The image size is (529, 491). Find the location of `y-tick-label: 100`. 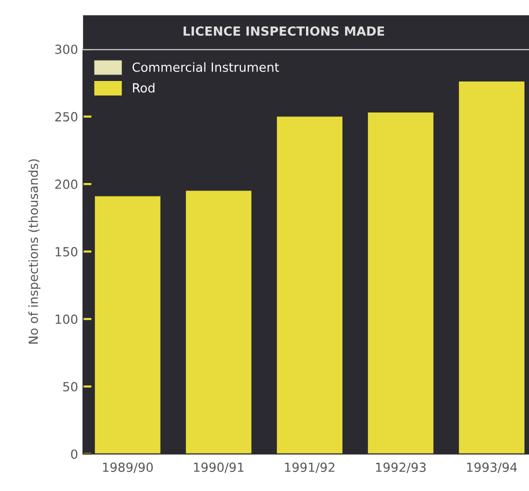

y-tick-label: 100 is located at coordinates (67, 319).